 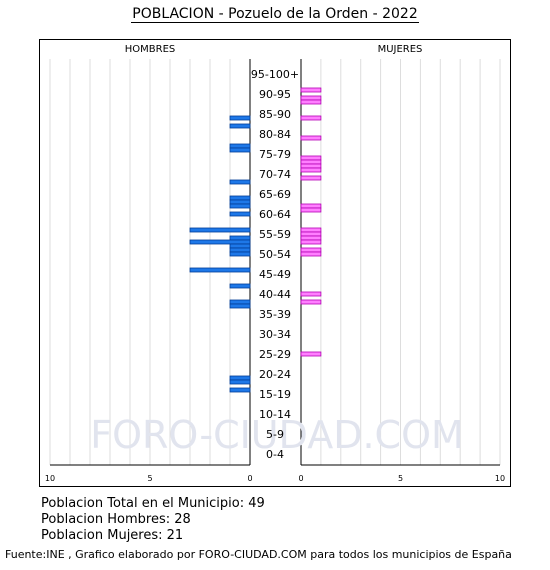 I want to click on age-group-label: 40-44, so click(x=275, y=294).